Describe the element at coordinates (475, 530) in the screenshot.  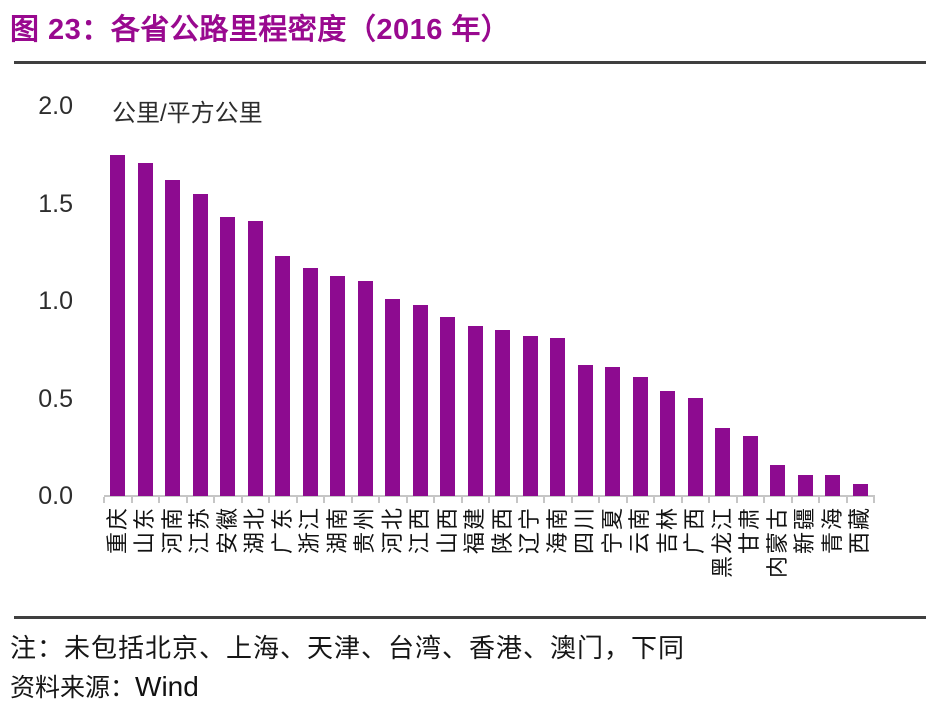
I see `x-label-福建: 福建` at that location.